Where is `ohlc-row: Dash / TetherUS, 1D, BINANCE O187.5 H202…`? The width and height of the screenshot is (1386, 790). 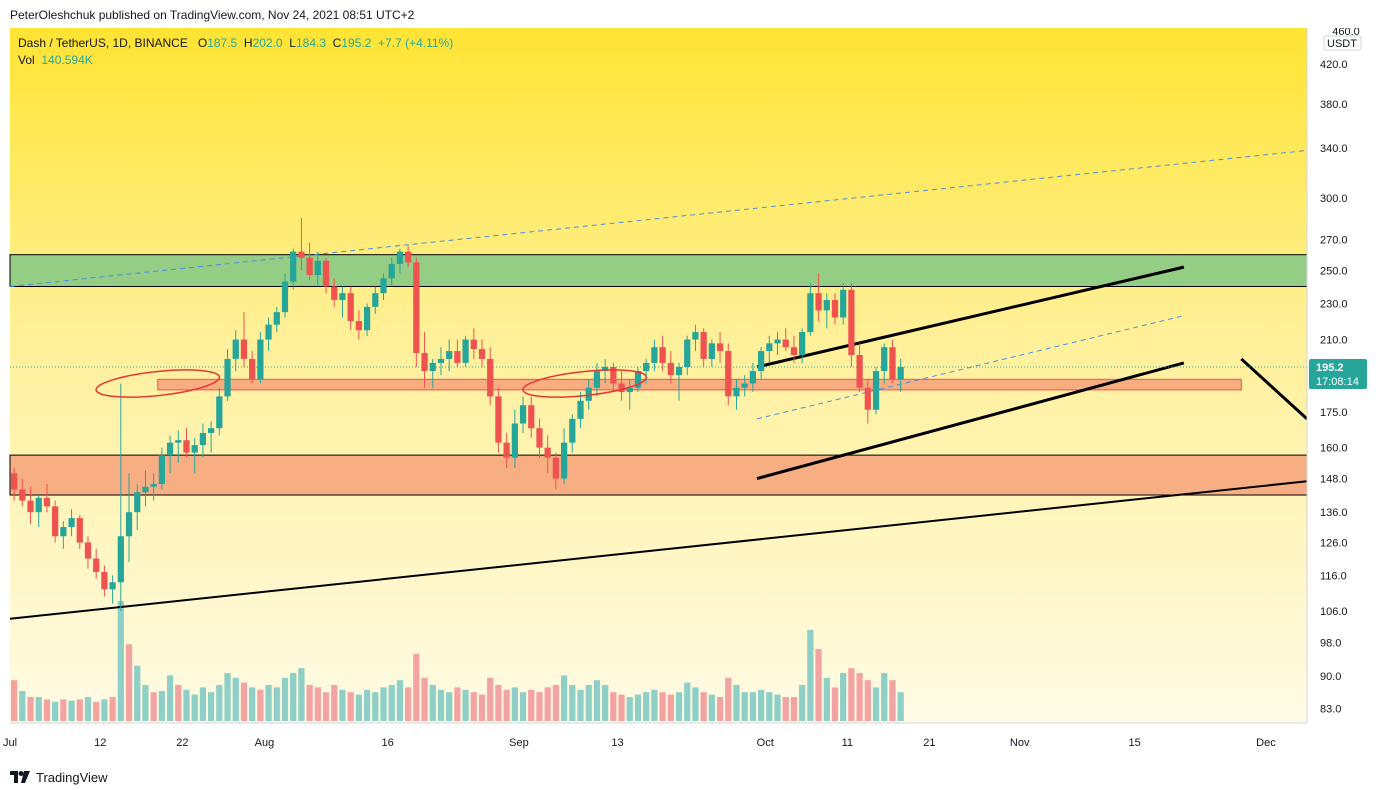
ohlc-row: Dash / TetherUS, 1D, BINANCE O187.5 H202… is located at coordinates (235, 43).